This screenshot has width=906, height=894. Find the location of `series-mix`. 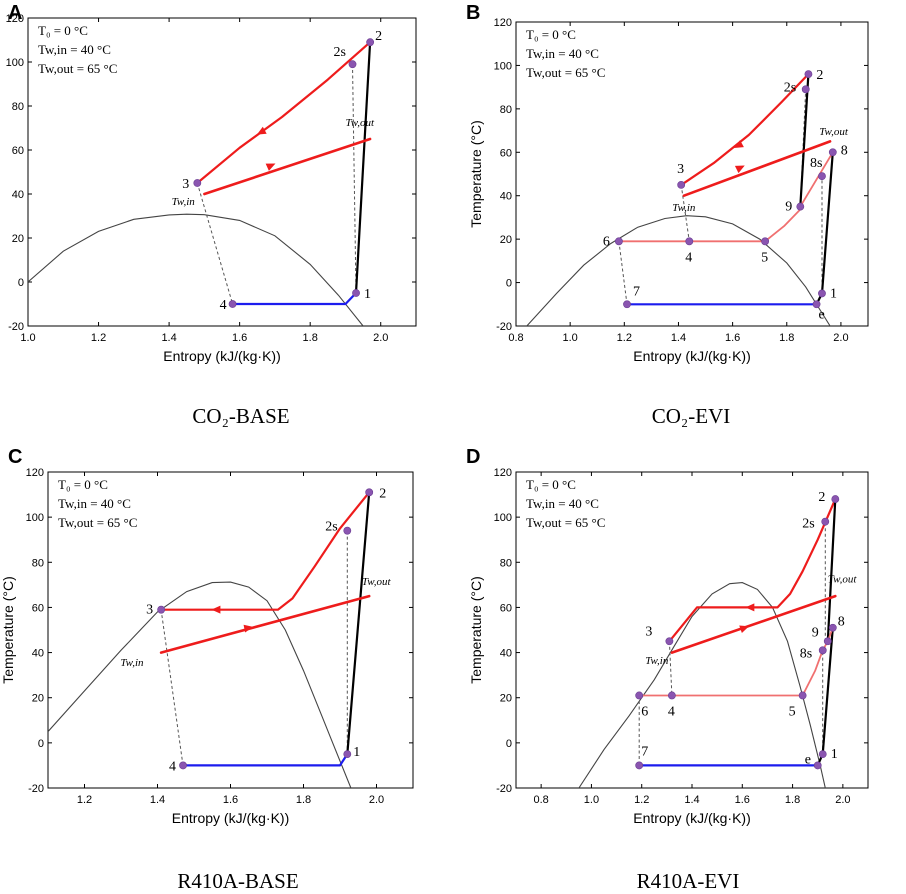

series-mix is located at coordinates (816, 179).